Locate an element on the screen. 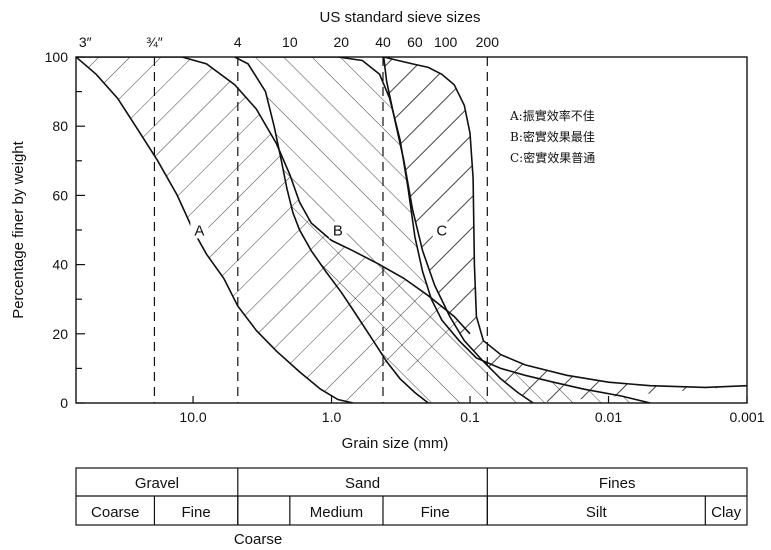 This screenshot has height=550, width=771. y-axis: 0 20 40 60 80 100 is located at coordinates (65, 230).